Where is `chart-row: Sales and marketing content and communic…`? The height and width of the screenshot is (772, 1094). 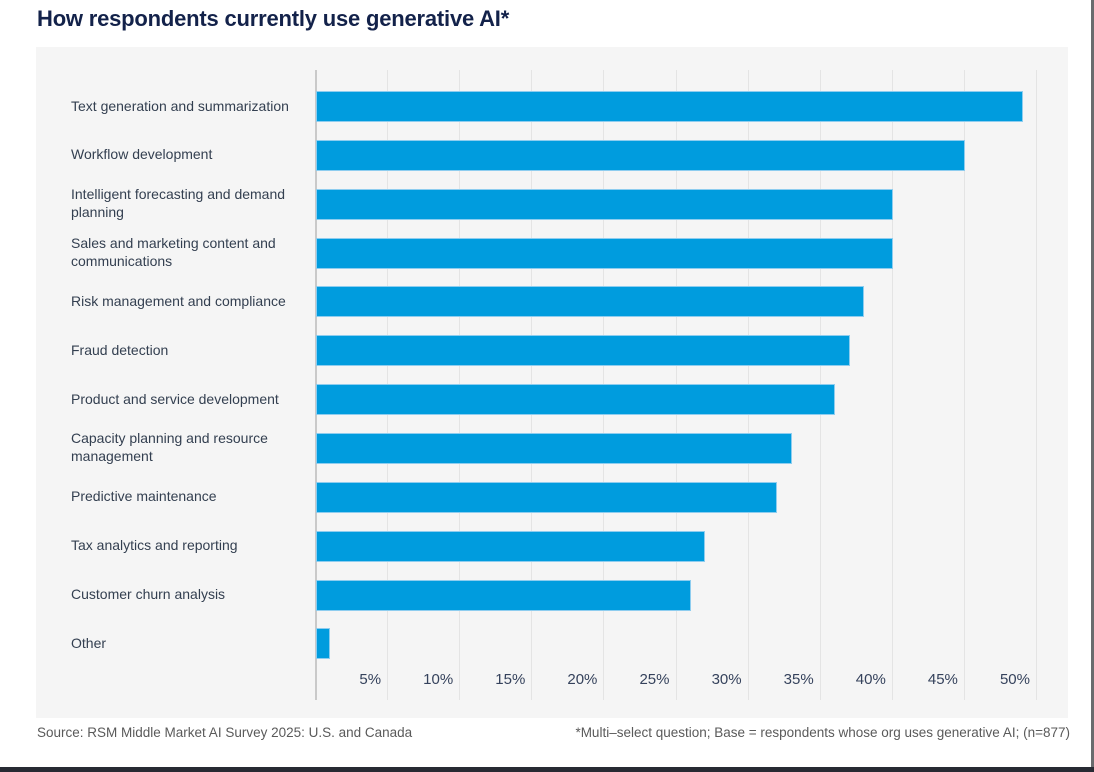
chart-row: Sales and marketing content and communic… is located at coordinates (552, 253).